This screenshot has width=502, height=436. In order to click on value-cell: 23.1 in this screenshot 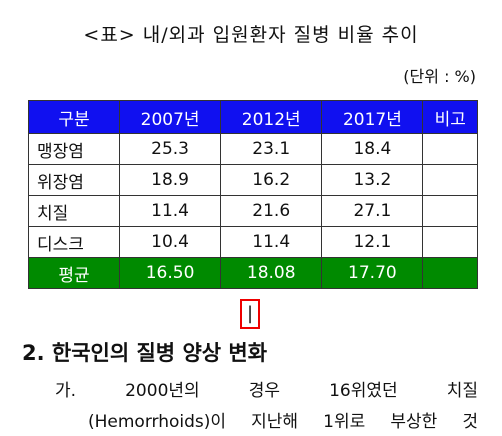, I will do `click(271, 149)`.